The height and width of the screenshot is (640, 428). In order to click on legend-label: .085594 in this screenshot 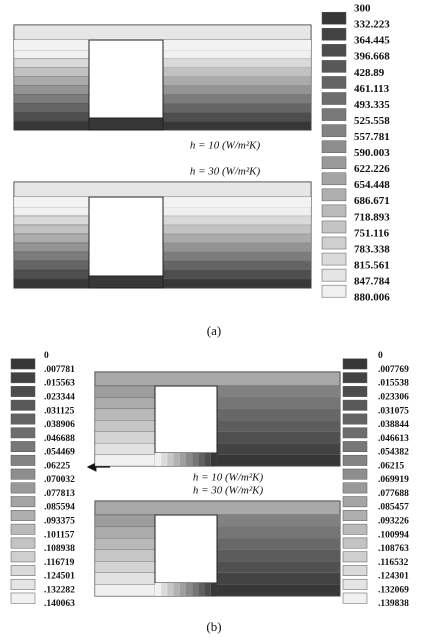, I will do `click(59, 508)`.